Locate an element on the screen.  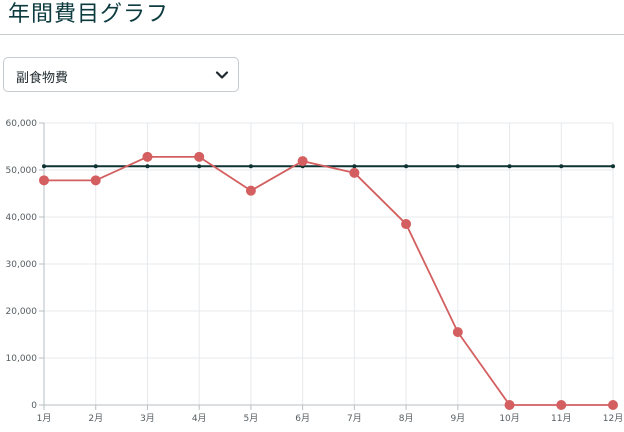
chevron-down-icon is located at coordinates (222, 75).